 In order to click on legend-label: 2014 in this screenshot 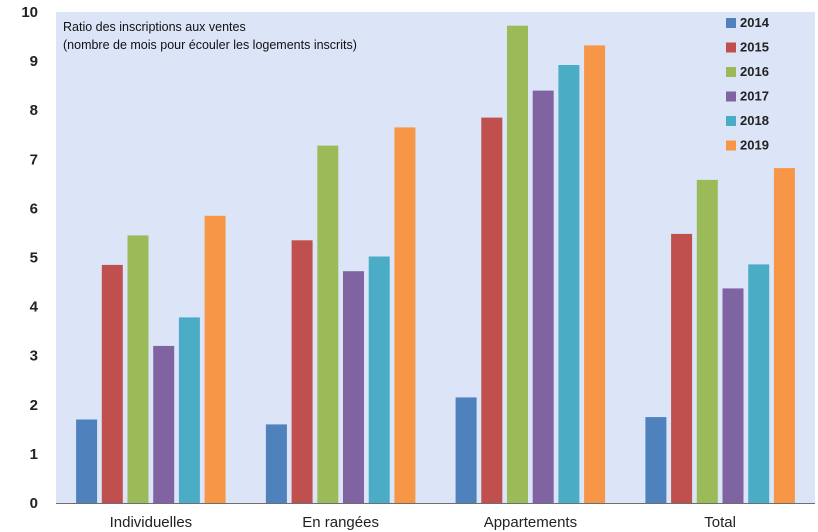, I will do `click(755, 22)`.